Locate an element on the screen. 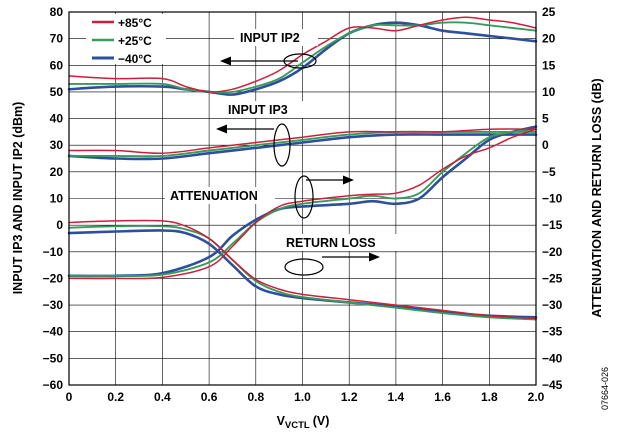  x-axis-title: VVCTL (V) is located at coordinates (303, 422).